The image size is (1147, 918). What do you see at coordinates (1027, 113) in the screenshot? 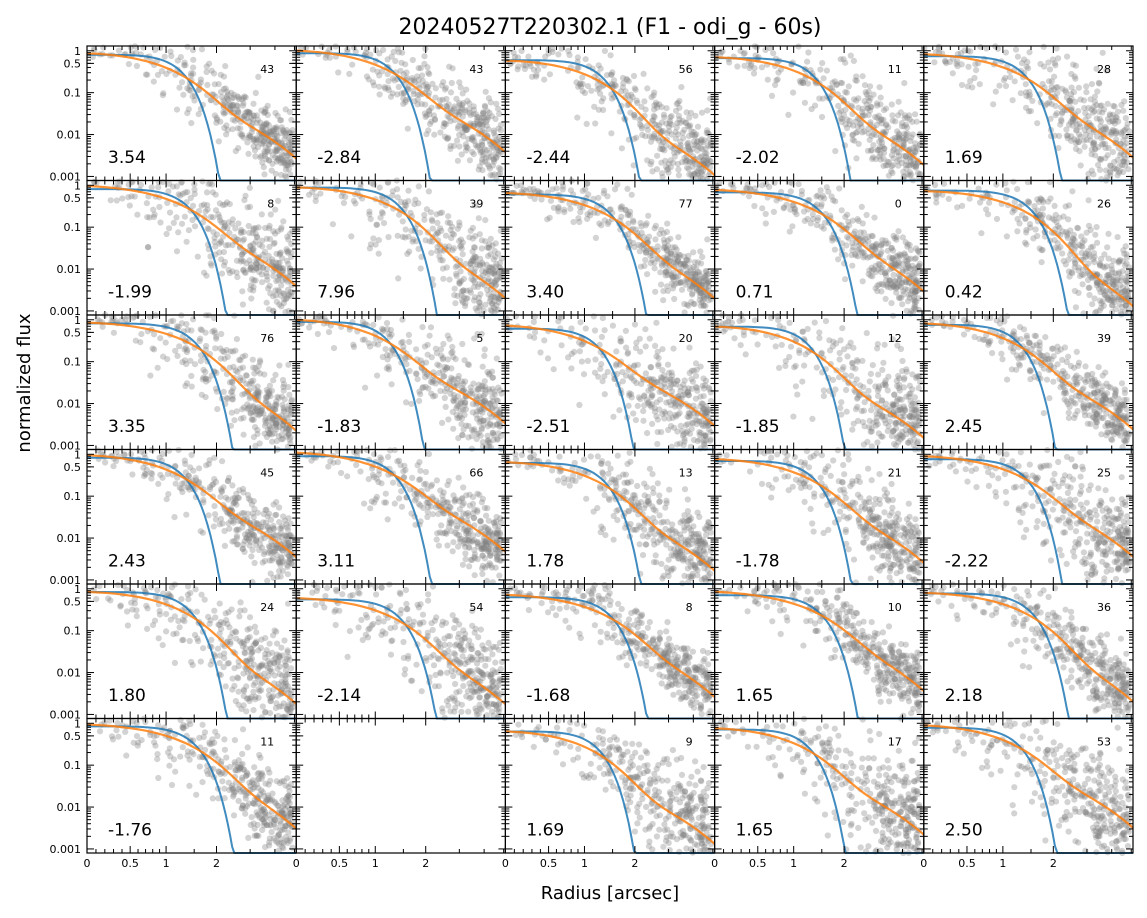
I see `panel-0-4: 1.69 28` at bounding box center [1027, 113].